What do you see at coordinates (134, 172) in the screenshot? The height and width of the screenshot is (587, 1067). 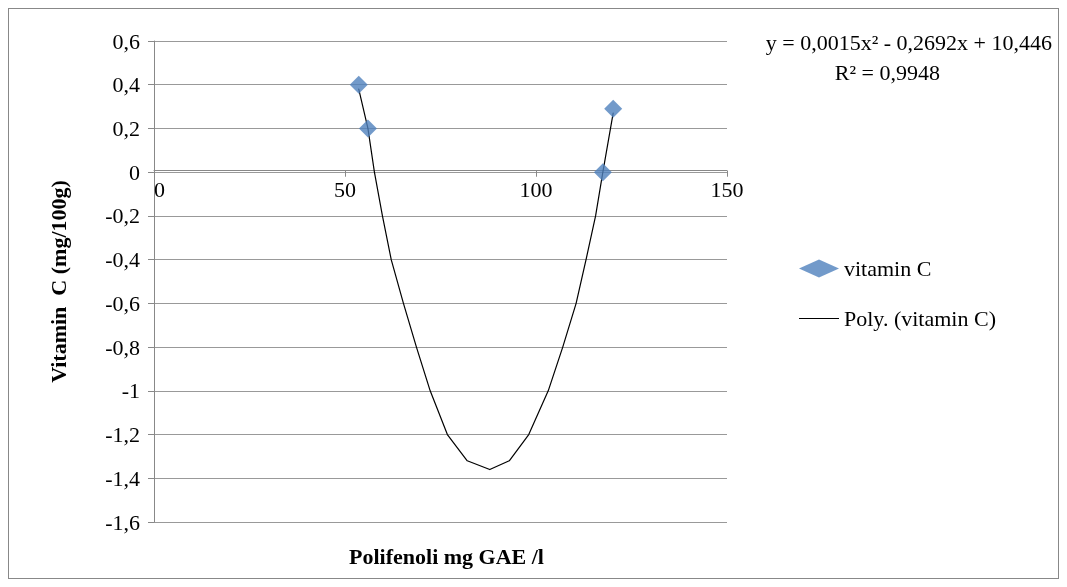 I see `y-tick-label: 0` at bounding box center [134, 172].